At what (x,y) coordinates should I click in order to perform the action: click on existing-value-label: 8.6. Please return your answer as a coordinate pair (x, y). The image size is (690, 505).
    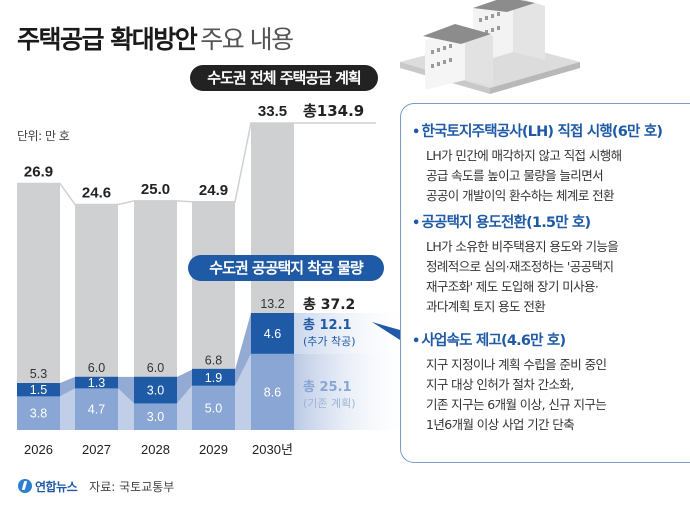
    Looking at the image, I should click on (272, 392).